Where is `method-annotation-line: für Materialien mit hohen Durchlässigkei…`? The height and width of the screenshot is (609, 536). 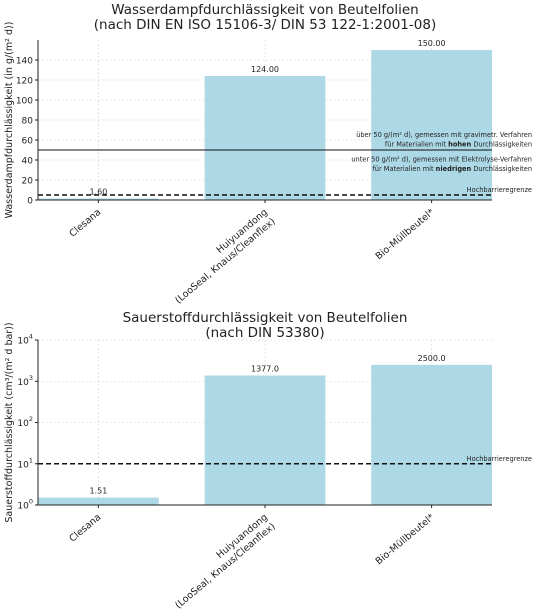 method-annotation-line: für Materialien mit hohen Durchlässigkei… is located at coordinates (458, 144).